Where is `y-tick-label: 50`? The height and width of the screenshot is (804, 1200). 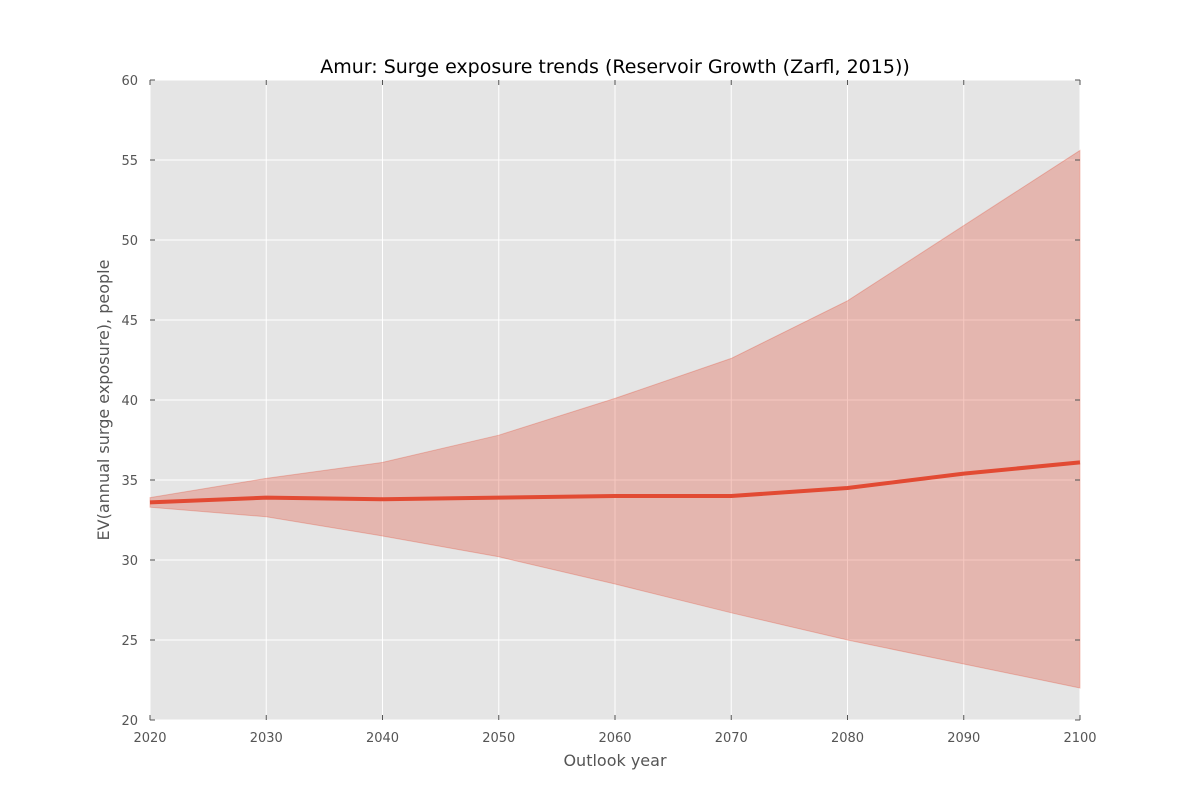
y-tick-label: 50 is located at coordinates (129, 241).